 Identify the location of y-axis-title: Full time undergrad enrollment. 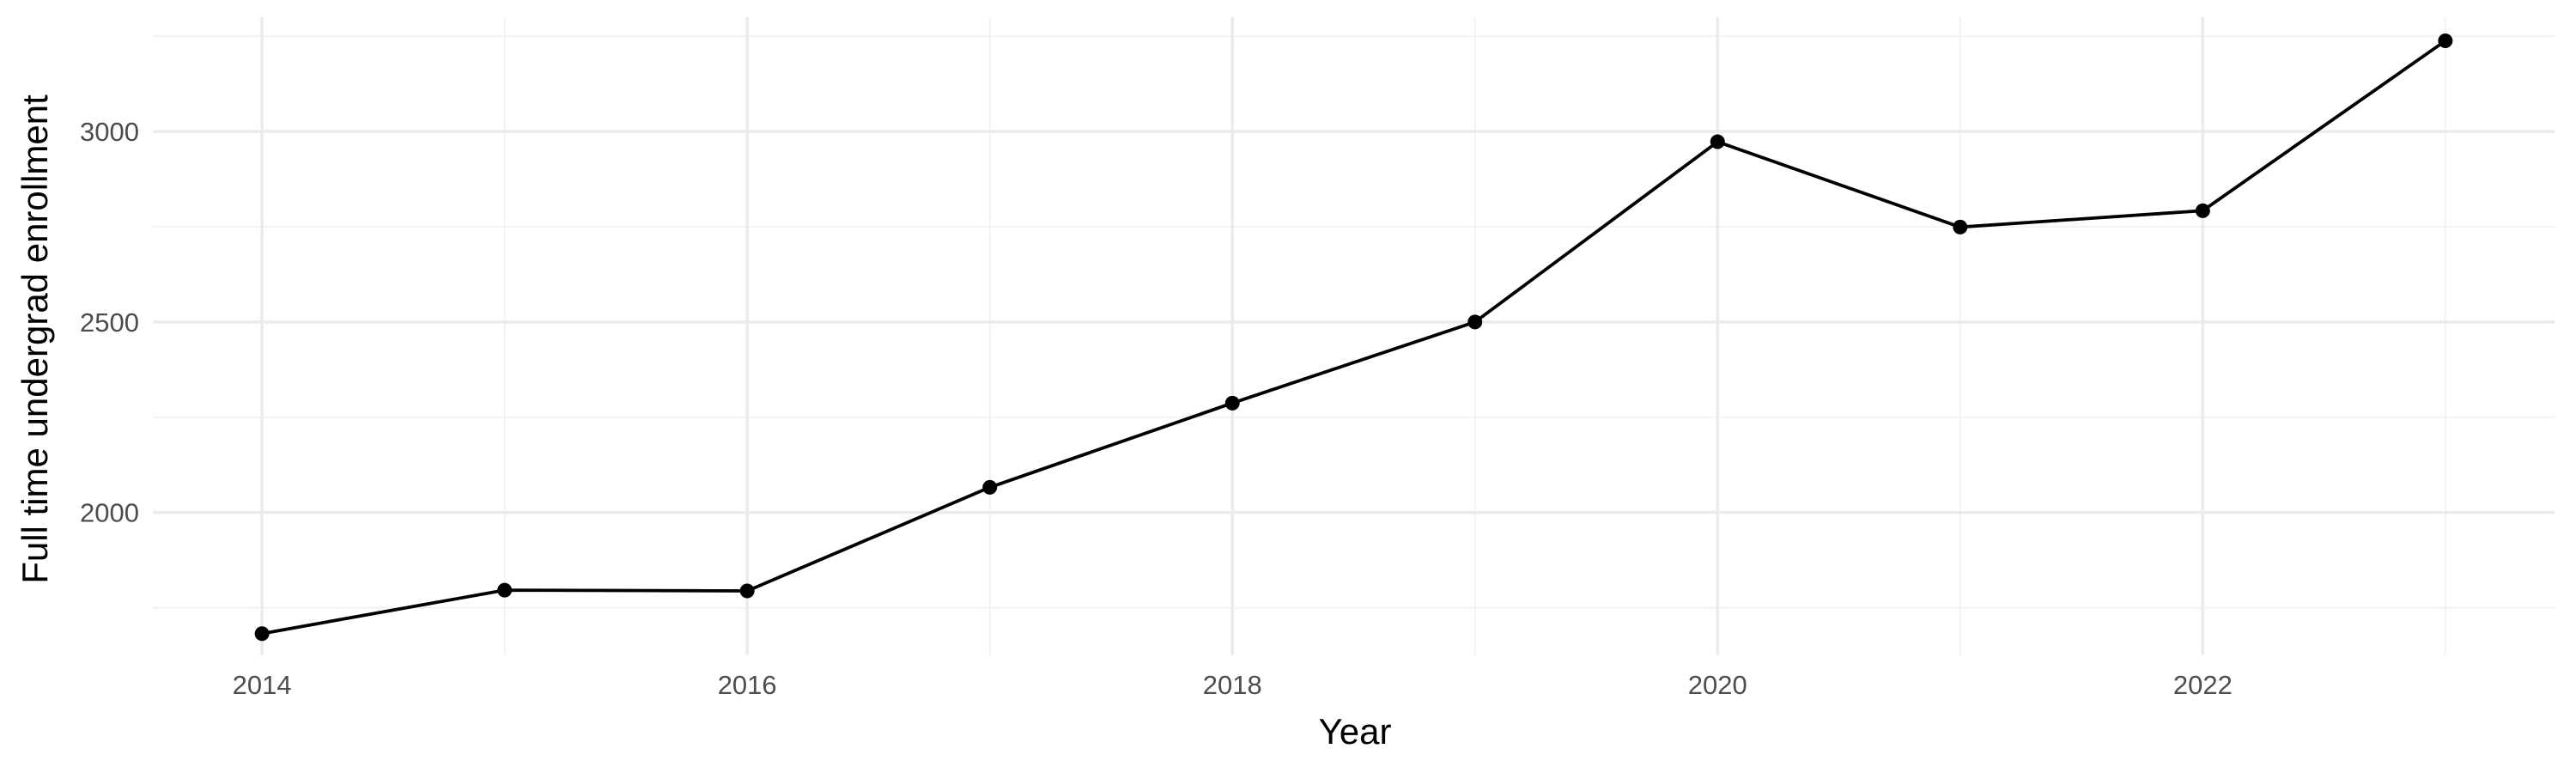
(35, 339).